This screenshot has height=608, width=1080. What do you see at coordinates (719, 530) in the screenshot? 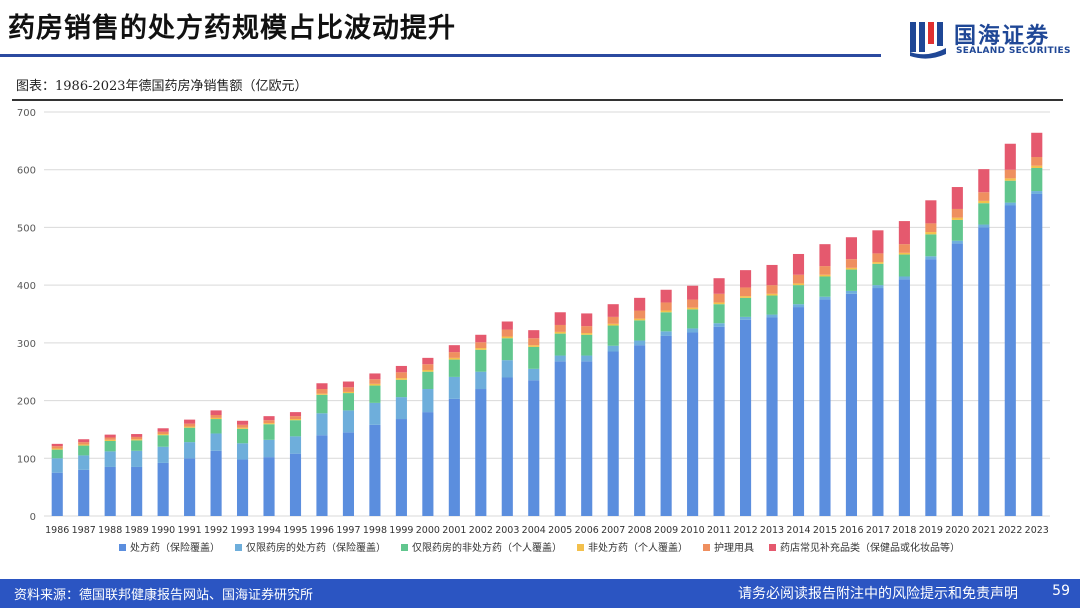
I see `x-tick-label: 2011` at bounding box center [719, 530].